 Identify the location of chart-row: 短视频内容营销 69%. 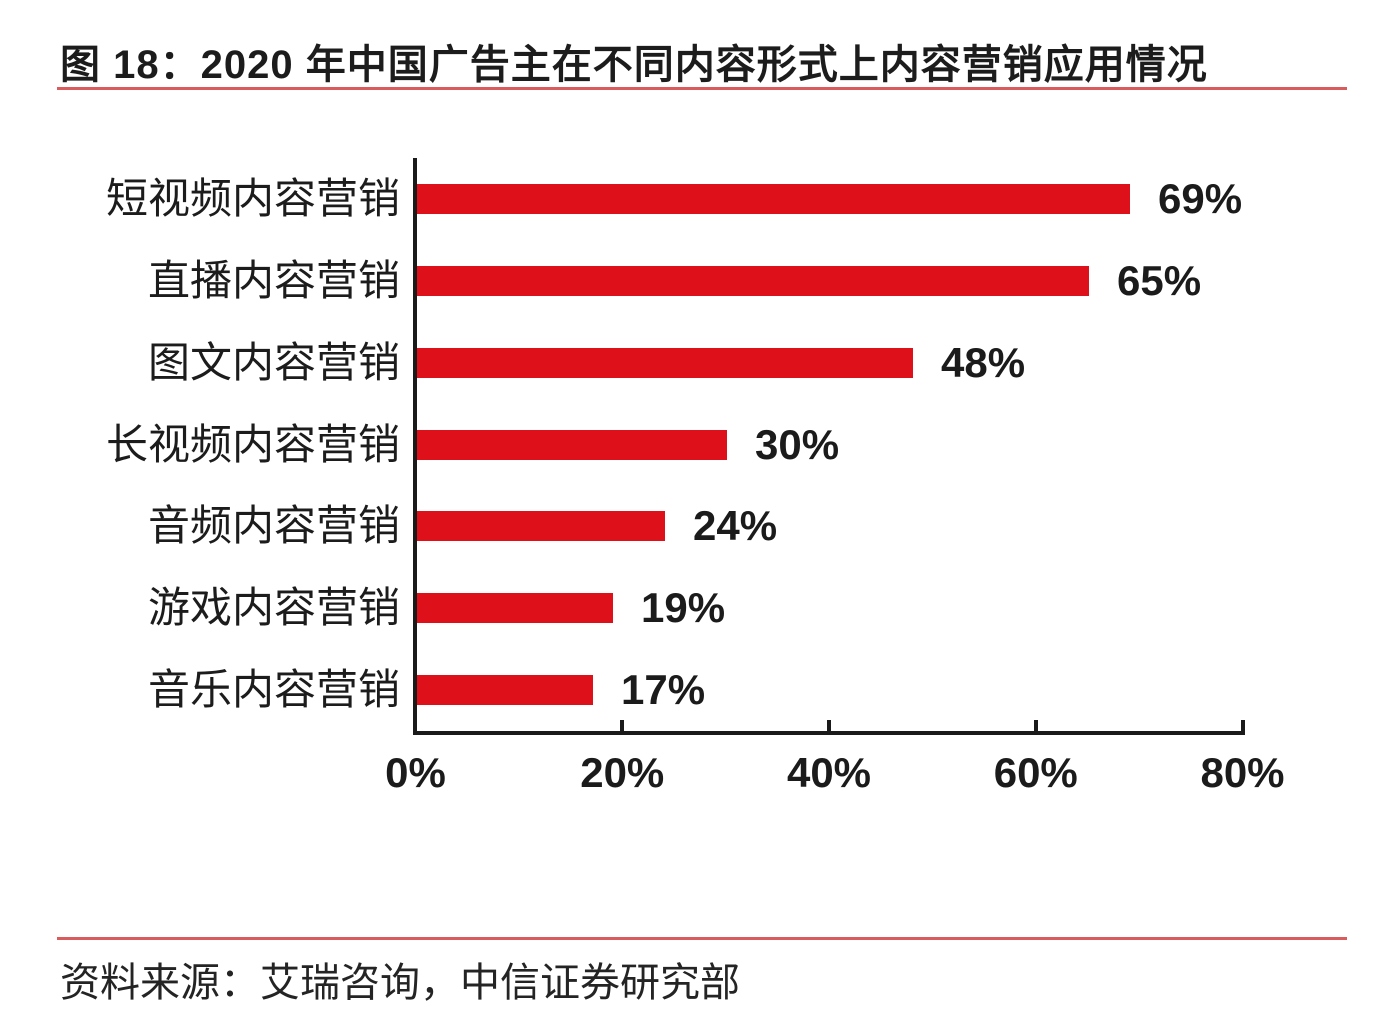
(699, 199).